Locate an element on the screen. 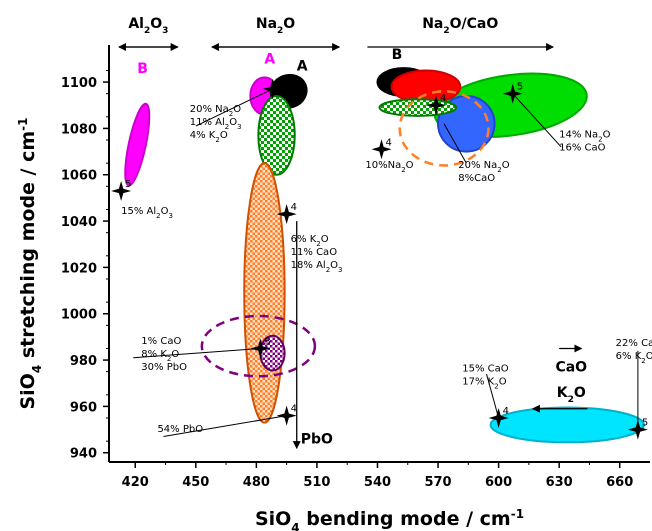 The width and height of the screenshot is (652, 531). x-tick-label: 480 is located at coordinates (256, 482).